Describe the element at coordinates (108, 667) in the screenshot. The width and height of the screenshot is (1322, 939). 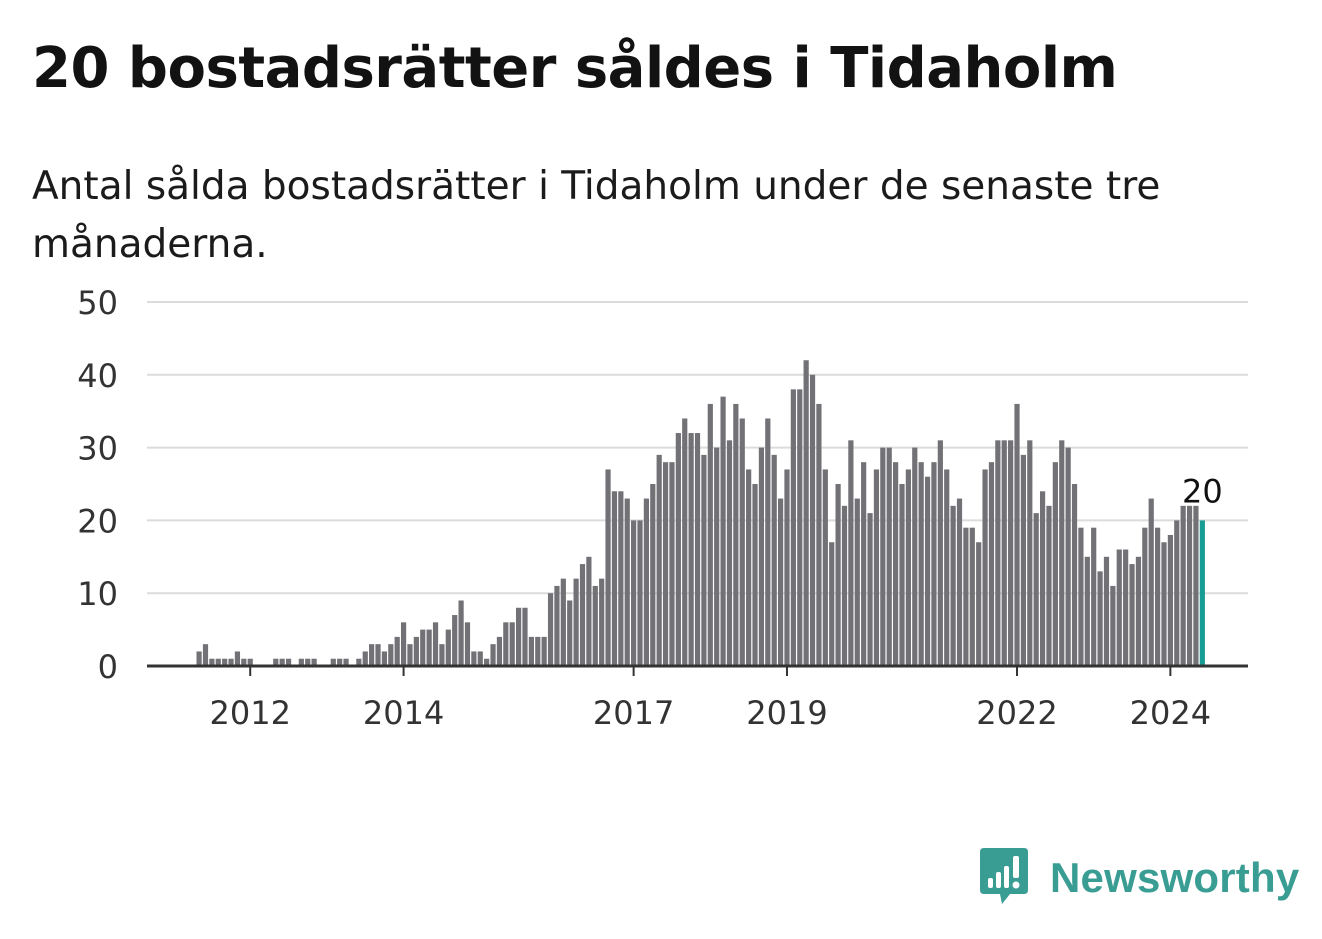
I see `y-tick-label: 0` at that location.